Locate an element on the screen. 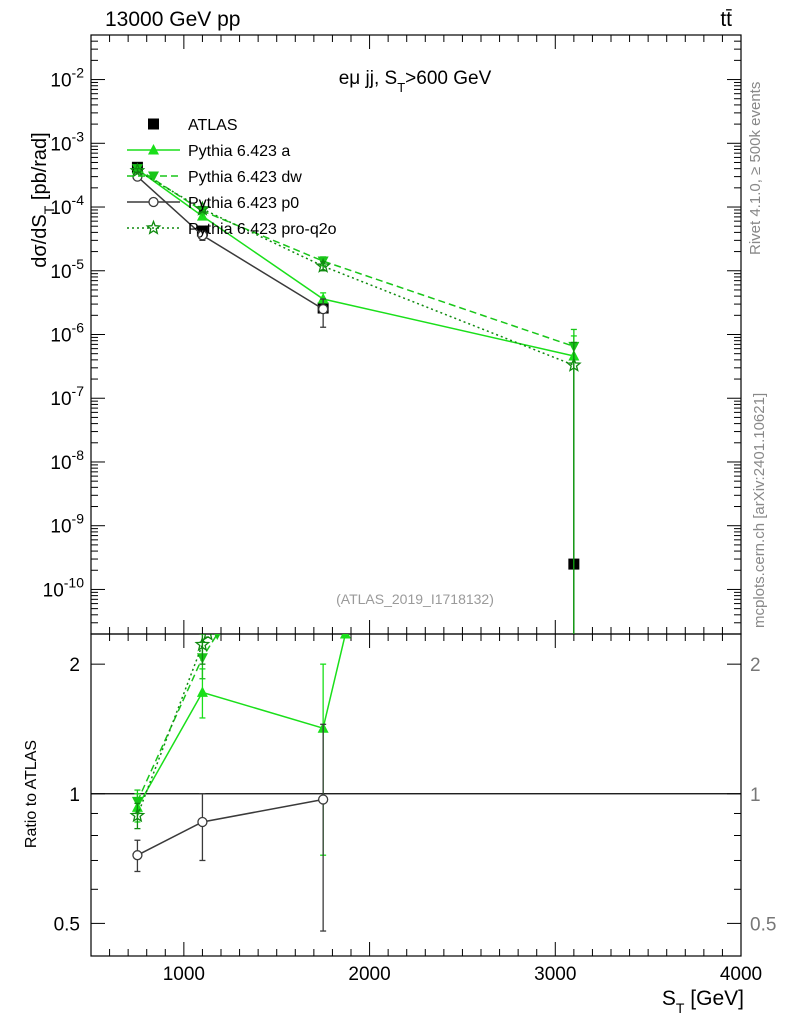 The width and height of the screenshot is (786, 1024). legend-item: Pythia 6.423 p0 is located at coordinates (213, 203).